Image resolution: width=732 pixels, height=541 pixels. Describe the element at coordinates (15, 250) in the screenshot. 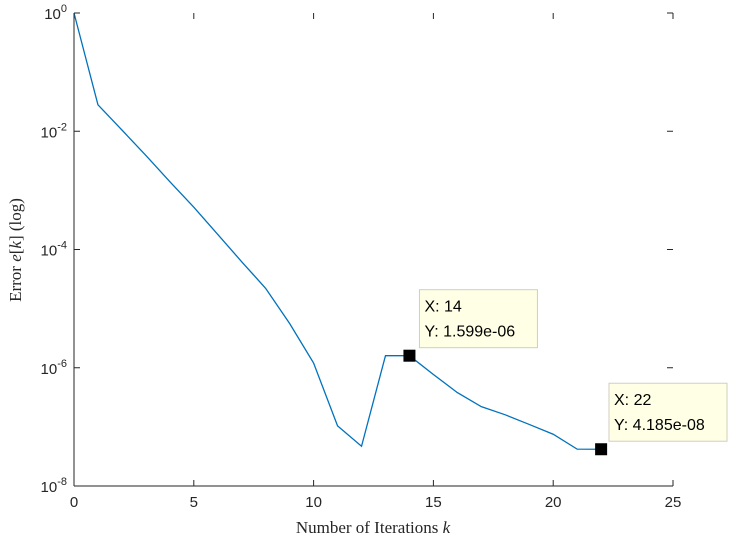

I see `y-axis-label: Error e[k] (log)` at that location.